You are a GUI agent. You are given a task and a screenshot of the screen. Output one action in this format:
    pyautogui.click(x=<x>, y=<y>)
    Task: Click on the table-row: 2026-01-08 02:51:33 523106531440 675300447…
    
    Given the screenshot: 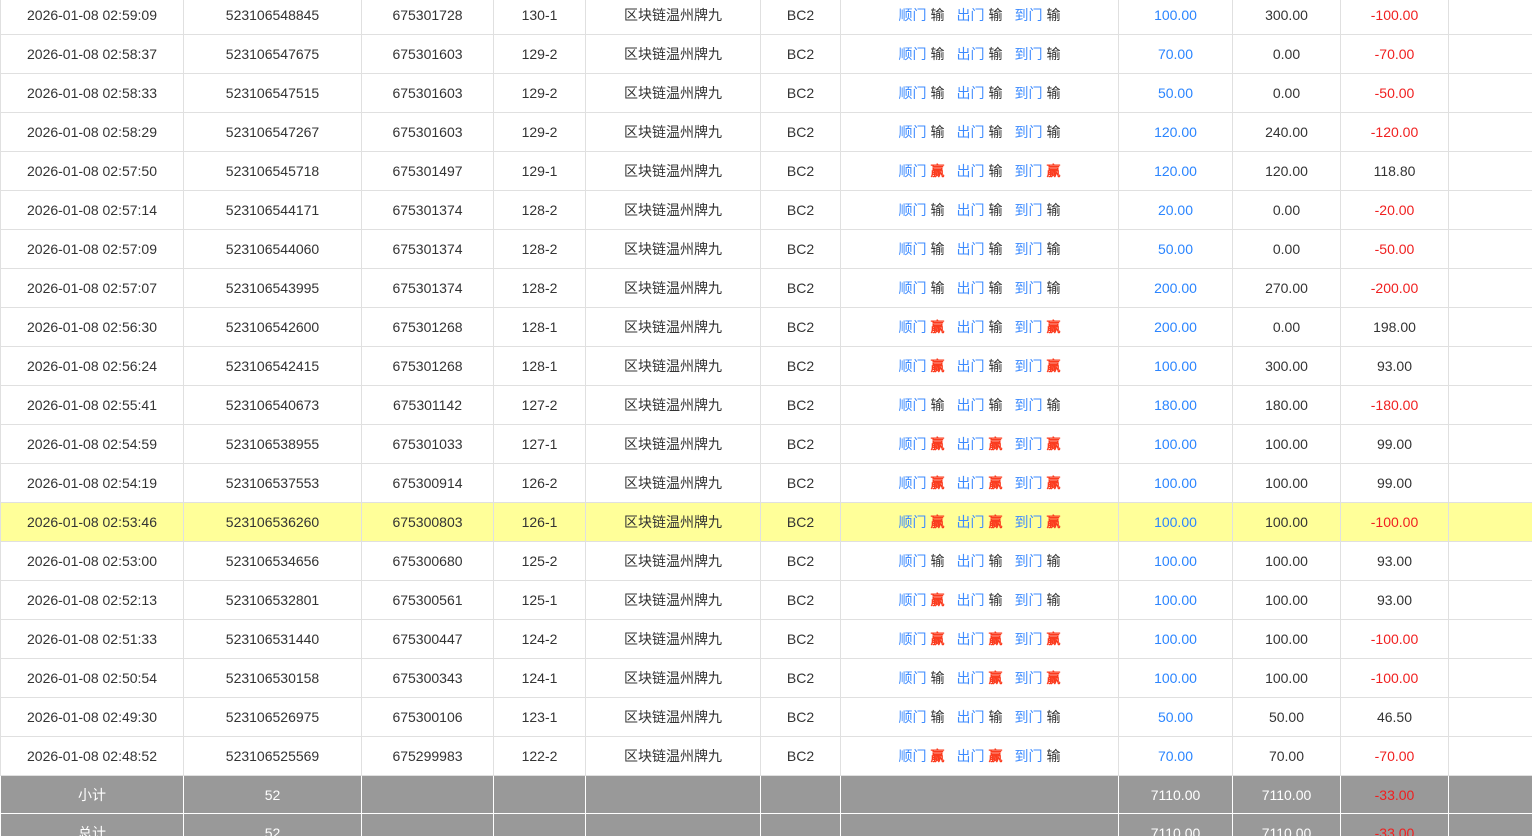 What is the action you would take?
    pyautogui.click(x=766, y=639)
    